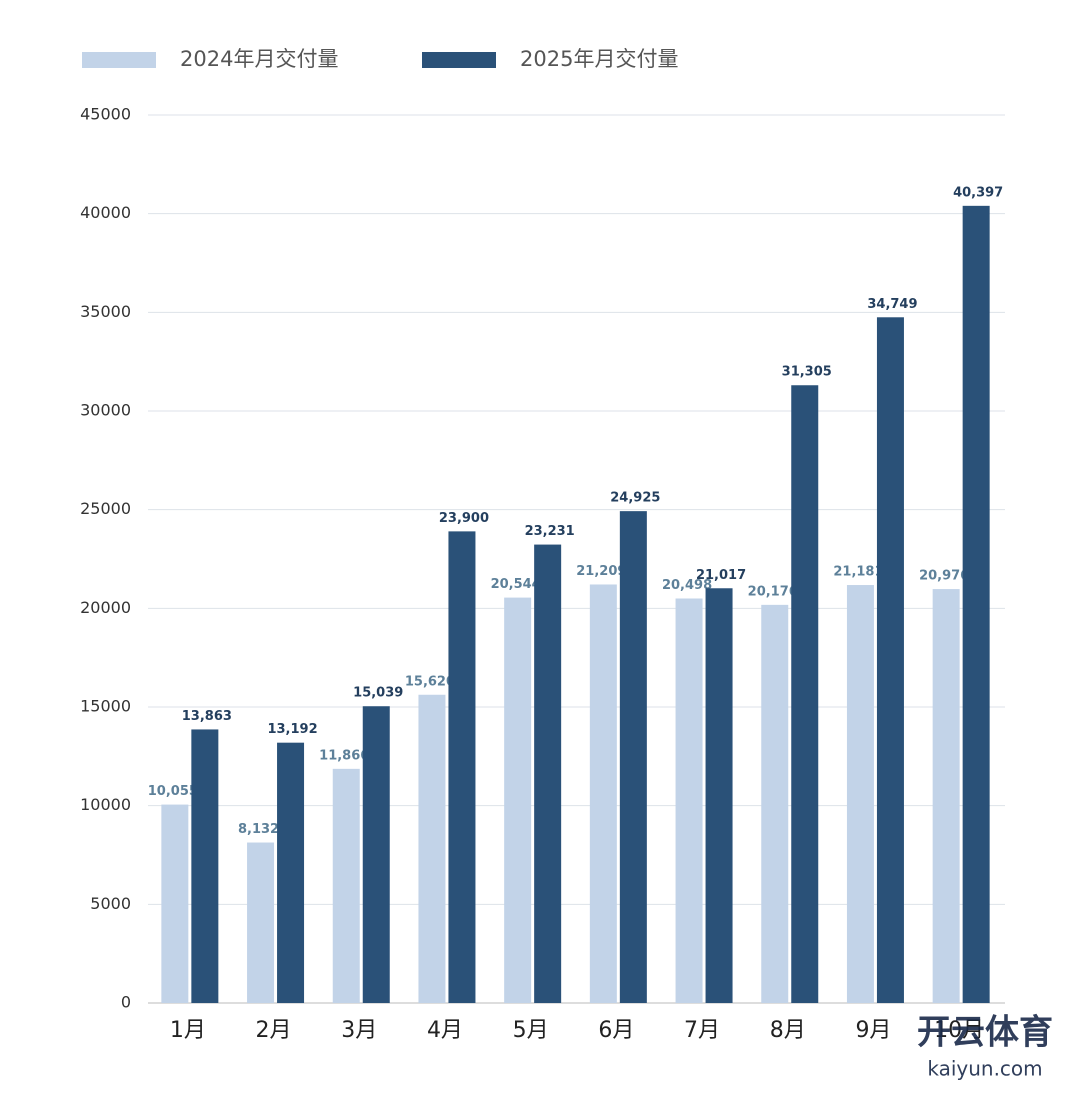 Image resolution: width=1080 pixels, height=1103 pixels. What do you see at coordinates (126, 1002) in the screenshot?
I see `y-tick-label: 0` at bounding box center [126, 1002].